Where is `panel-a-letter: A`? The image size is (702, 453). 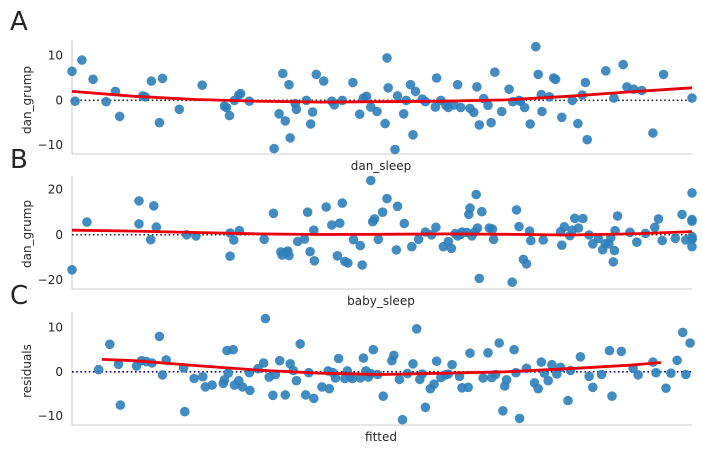 panel-a-letter: A is located at coordinates (19, 22).